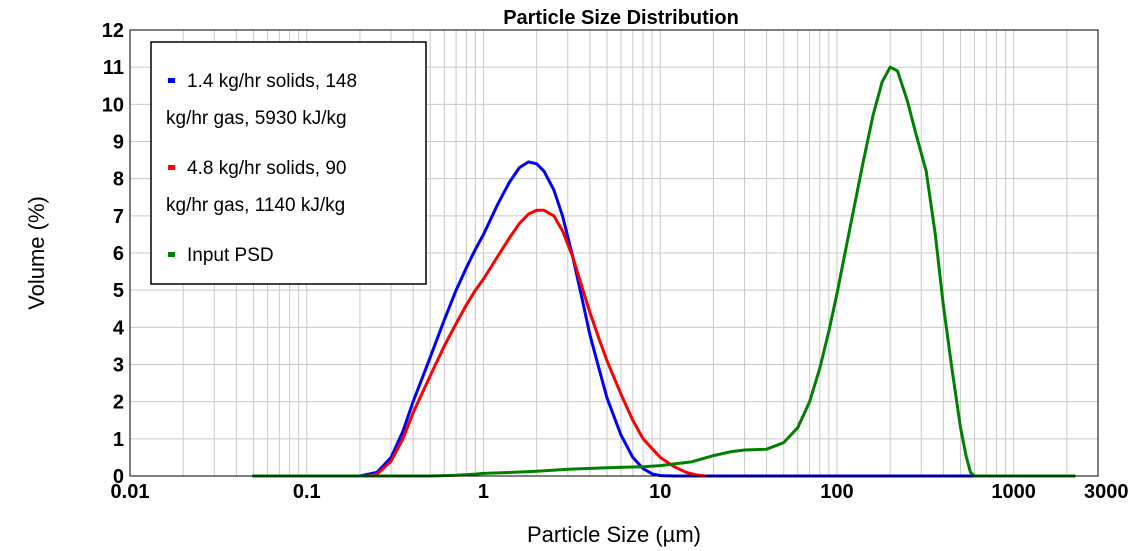 The height and width of the screenshot is (551, 1146). What do you see at coordinates (113, 31) in the screenshot?
I see `y-tick-label: 12` at bounding box center [113, 31].